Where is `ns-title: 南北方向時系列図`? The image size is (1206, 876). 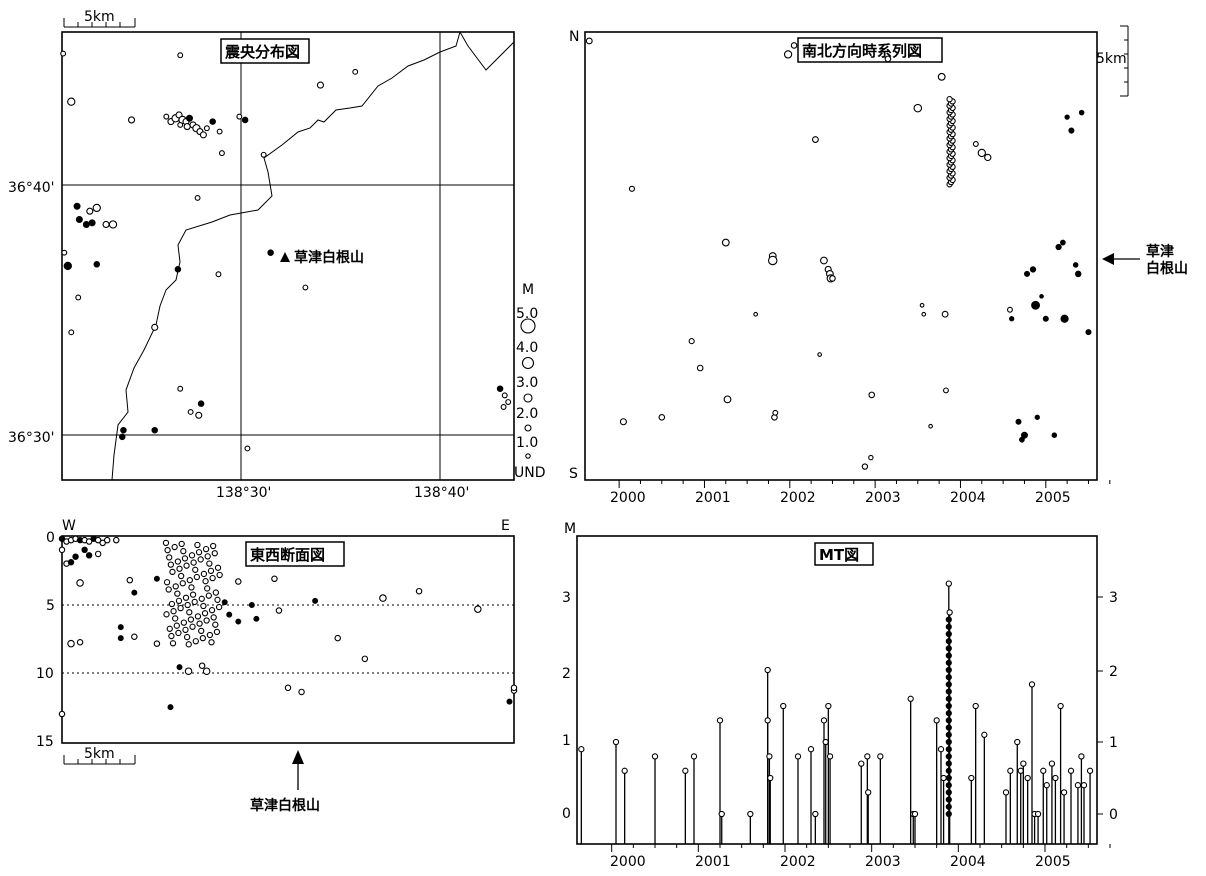 ns-title: 南北方向時系列図 is located at coordinates (862, 51).